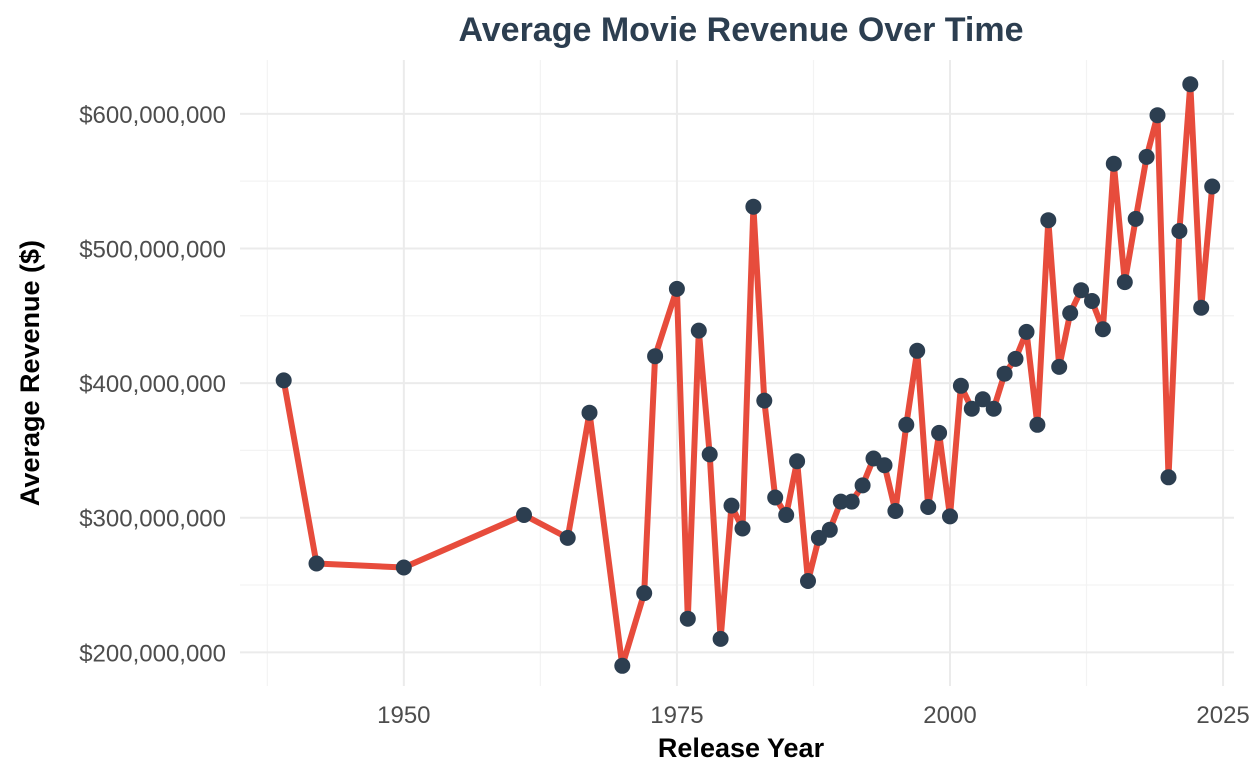 The image size is (1260, 778). Describe the element at coordinates (403, 715) in the screenshot. I see `x-tick-label: 1950` at that location.